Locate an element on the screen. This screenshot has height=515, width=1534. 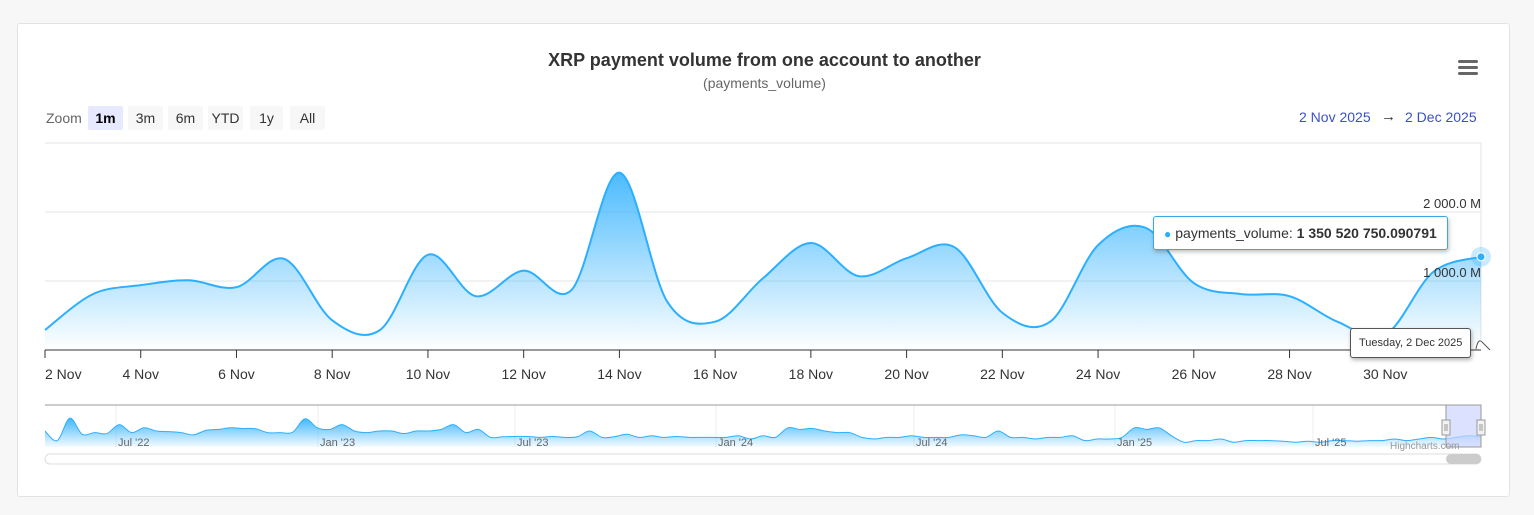
chart-subtitle: (payments_volume) is located at coordinates (764, 83).